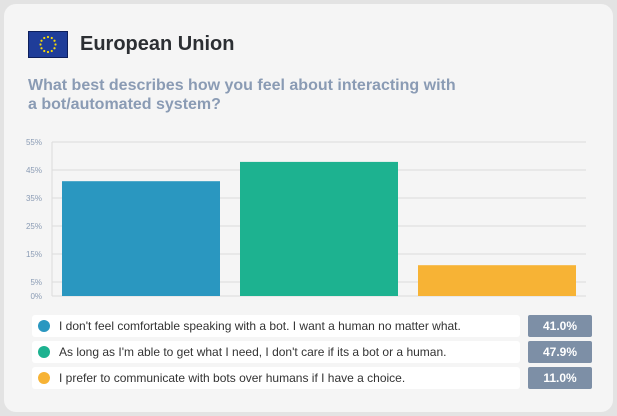 This screenshot has height=416, width=617. What do you see at coordinates (48, 44) in the screenshot?
I see `eu-flag-icon` at bounding box center [48, 44].